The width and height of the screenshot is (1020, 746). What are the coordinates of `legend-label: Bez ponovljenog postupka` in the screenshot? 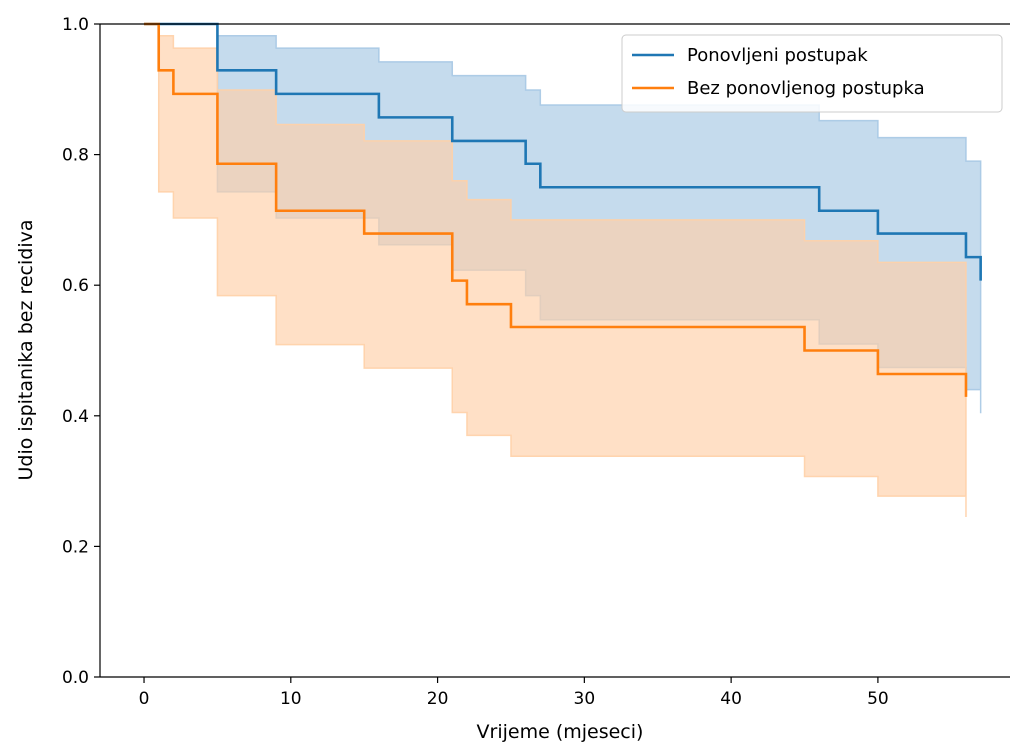 It's located at (806, 88).